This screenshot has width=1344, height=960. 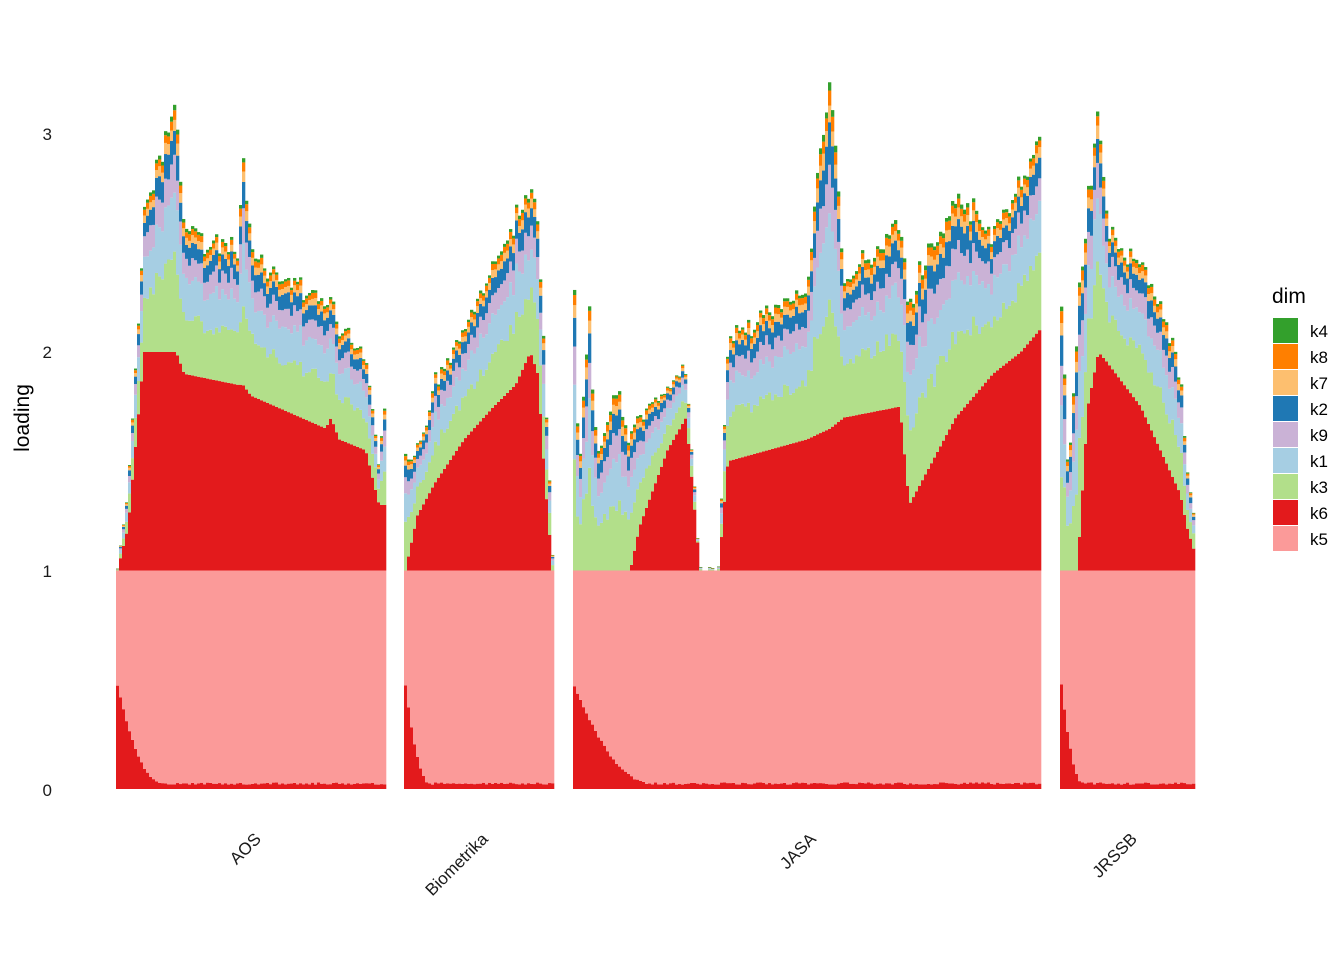 I want to click on bar-segment-jrssb-k1, so click(x=1071, y=507).